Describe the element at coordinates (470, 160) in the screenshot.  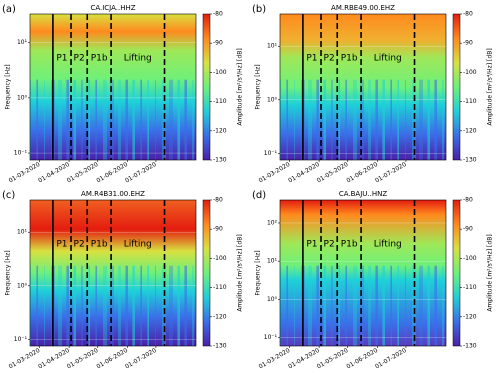
I see `colorbar-tick-label: -130` at that location.